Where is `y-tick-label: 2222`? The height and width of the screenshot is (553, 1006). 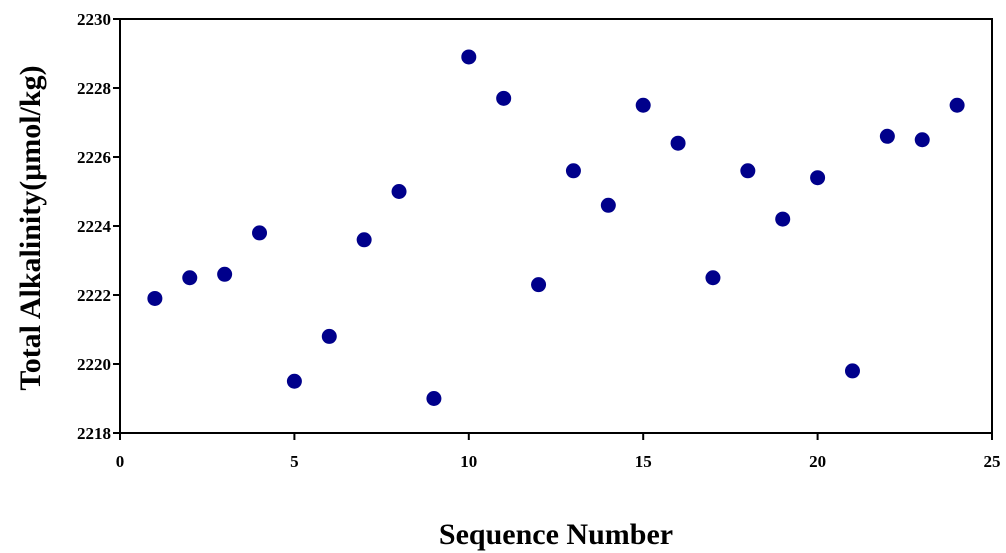
y-tick-label: 2222 is located at coordinates (94, 295).